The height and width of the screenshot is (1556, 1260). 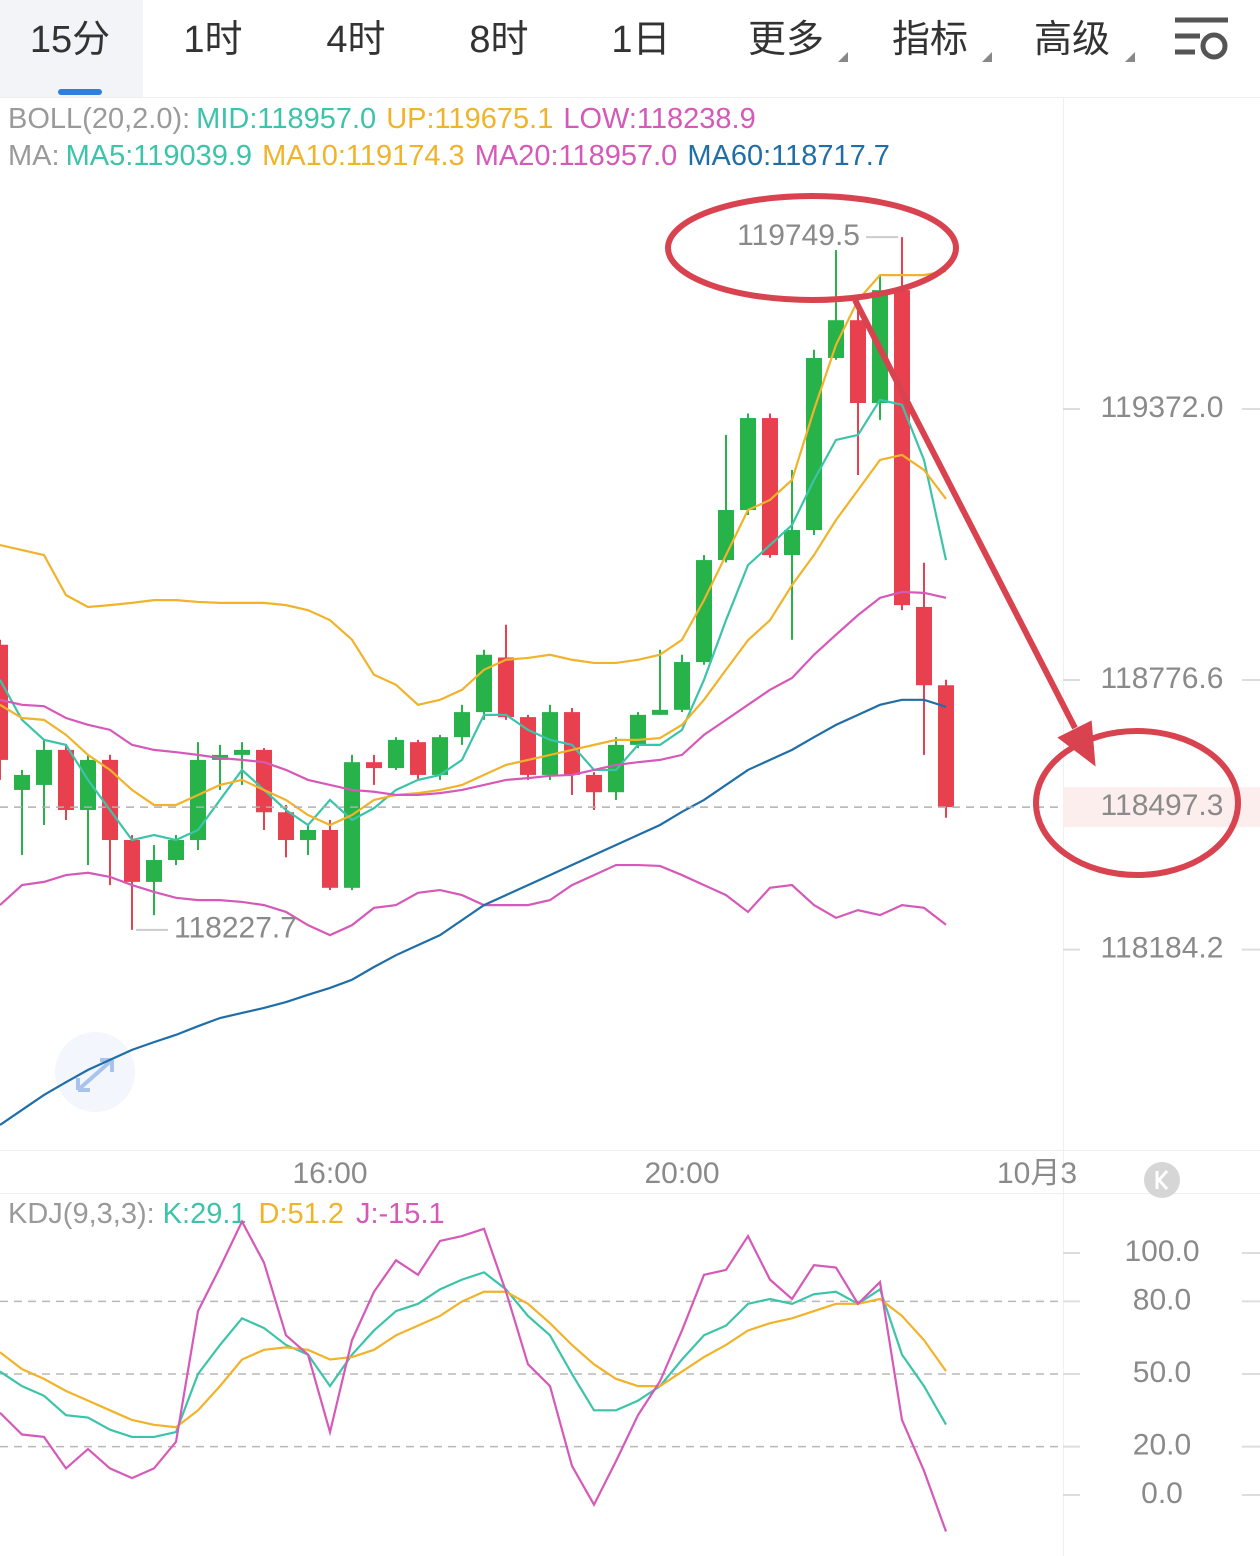 I want to click on collapse-button, so click(x=1162, y=1180).